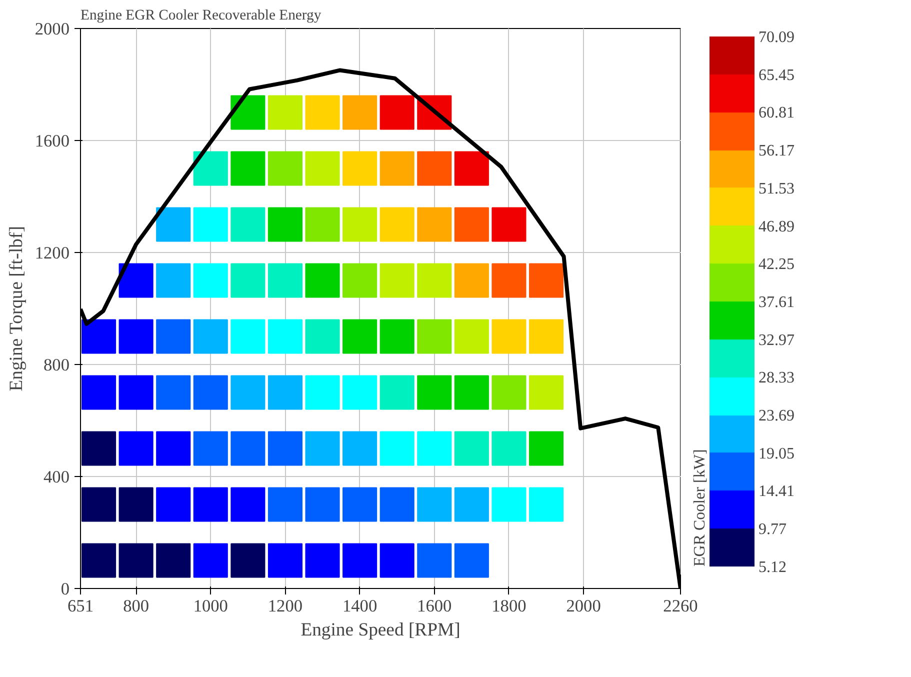 The height and width of the screenshot is (677, 911). Describe the element at coordinates (680, 606) in the screenshot. I see `x-tick-label: 2260` at that location.